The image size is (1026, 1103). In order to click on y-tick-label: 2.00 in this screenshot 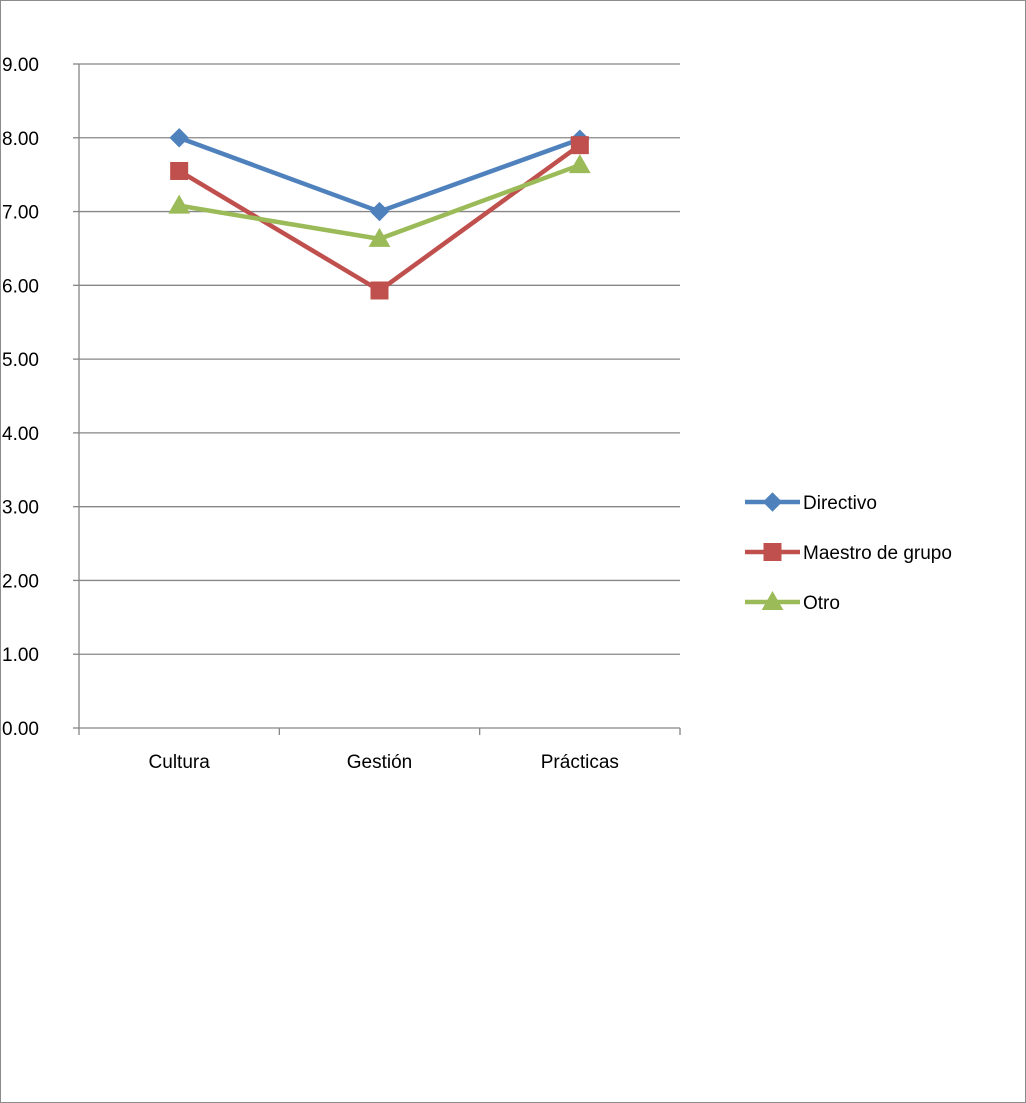, I will do `click(20, 581)`.